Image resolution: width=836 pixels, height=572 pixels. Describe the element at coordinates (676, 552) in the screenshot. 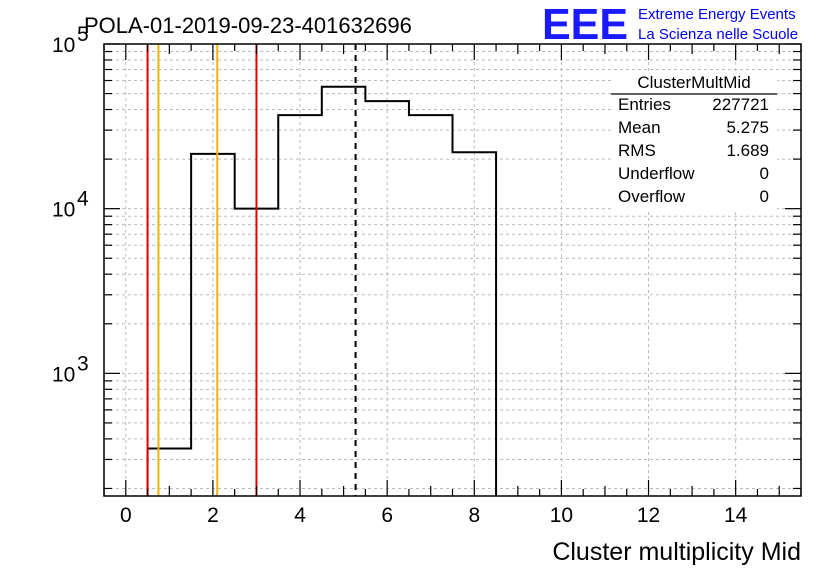

I see `x-axis-title: Cluster multiplicity Mid` at that location.